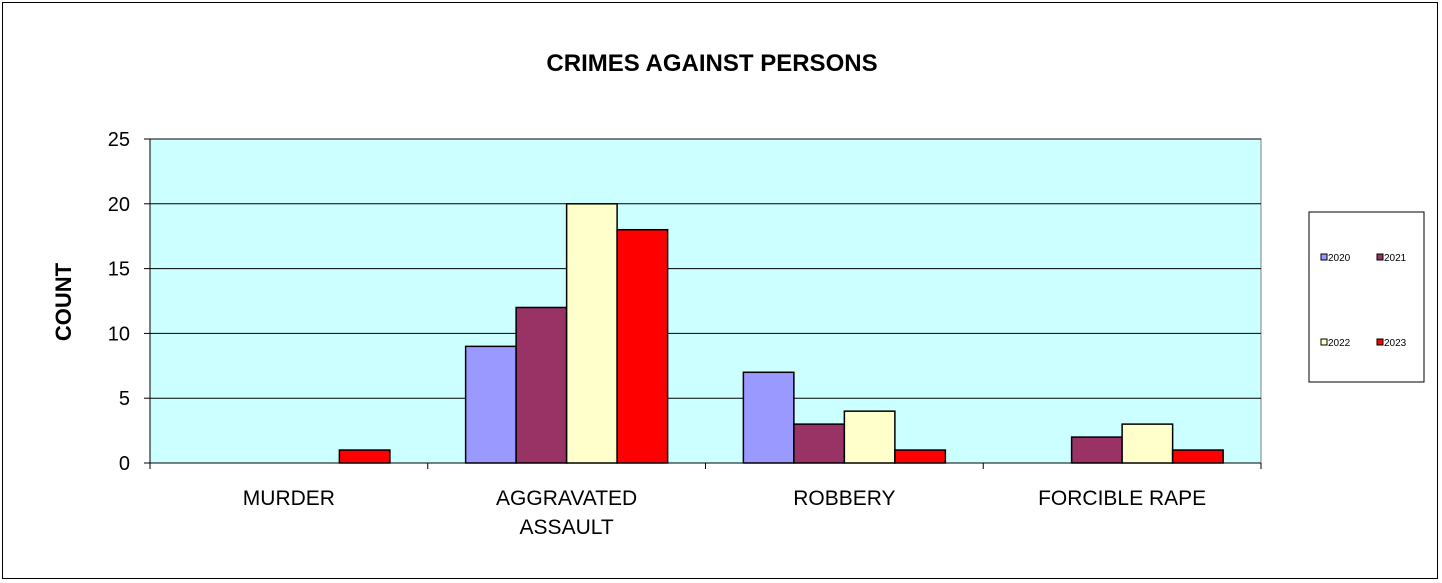  Describe the element at coordinates (1339, 343) in the screenshot. I see `legend-label-2022: 2022` at that location.